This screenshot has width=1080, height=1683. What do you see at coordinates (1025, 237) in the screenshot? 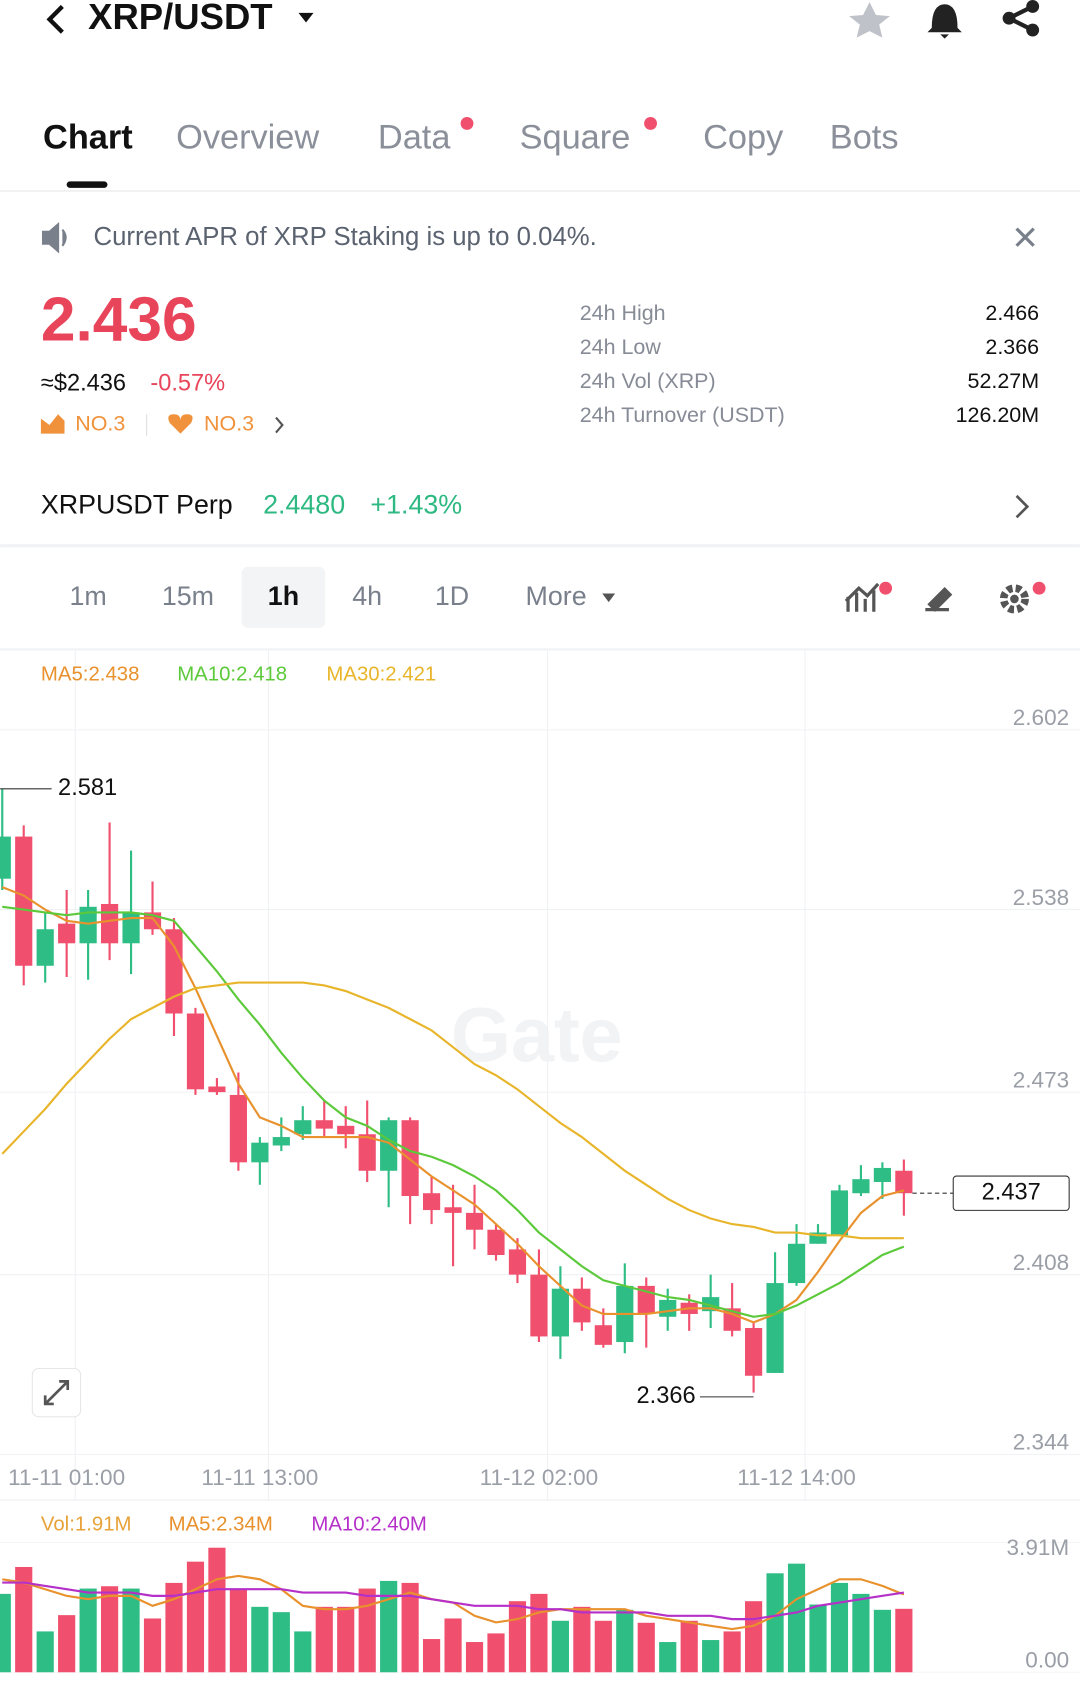
I see `close-notice` at bounding box center [1025, 237].